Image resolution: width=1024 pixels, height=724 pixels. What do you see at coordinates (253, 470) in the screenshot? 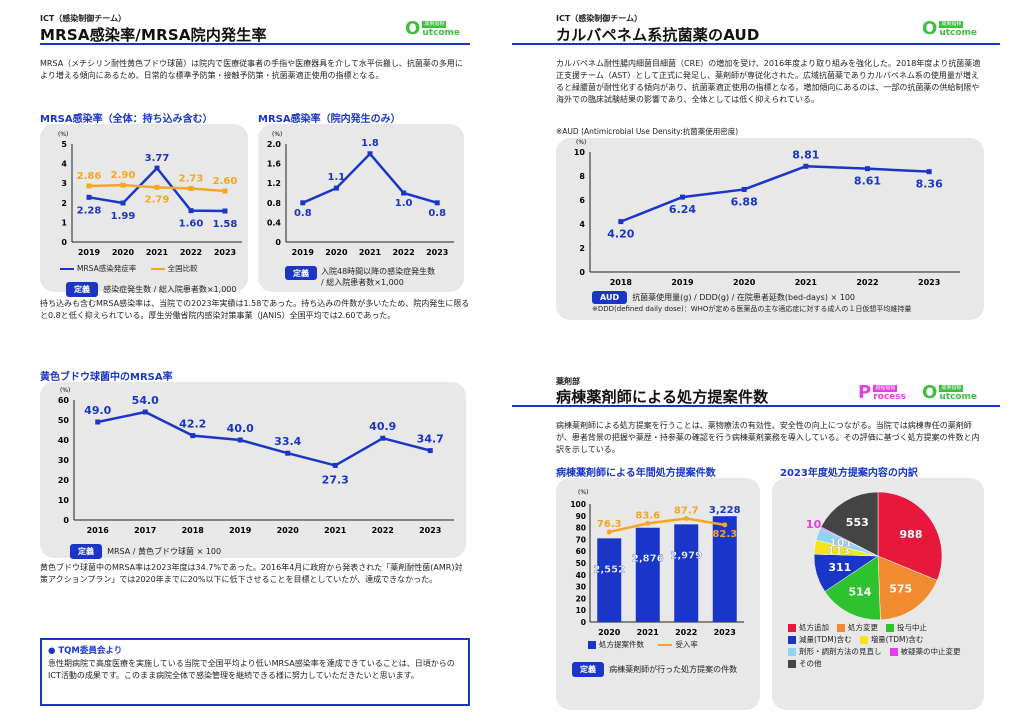
I see `chart3-panel` at bounding box center [253, 470].